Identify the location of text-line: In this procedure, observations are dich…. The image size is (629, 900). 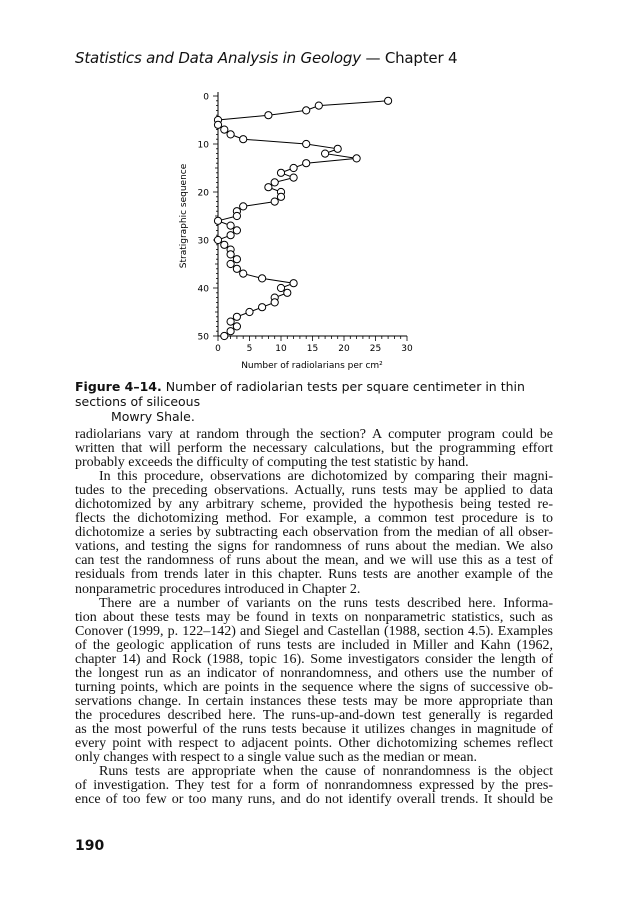
(326, 477).